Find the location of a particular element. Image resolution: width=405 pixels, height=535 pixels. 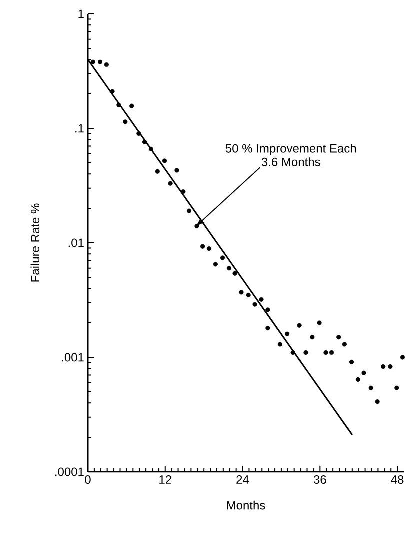

y-tick-label: .01 is located at coordinates (76, 243).